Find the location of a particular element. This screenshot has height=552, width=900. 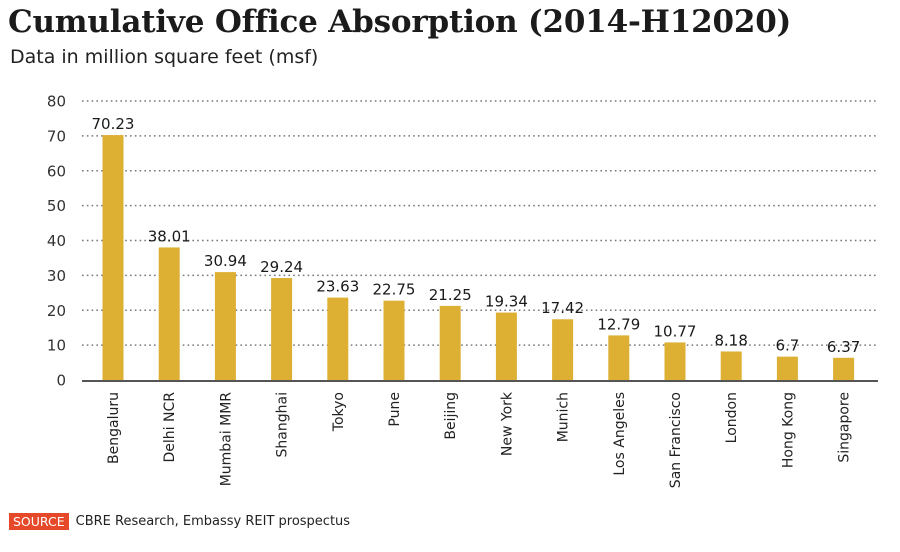

bar-hong-kong is located at coordinates (787, 368).